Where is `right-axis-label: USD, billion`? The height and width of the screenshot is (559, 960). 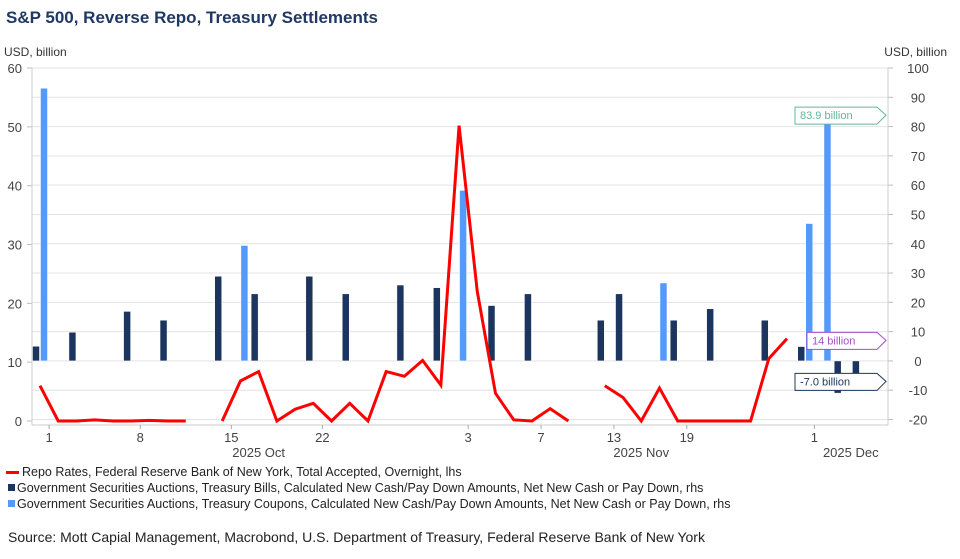
right-axis-label: USD, billion is located at coordinates (915, 52).